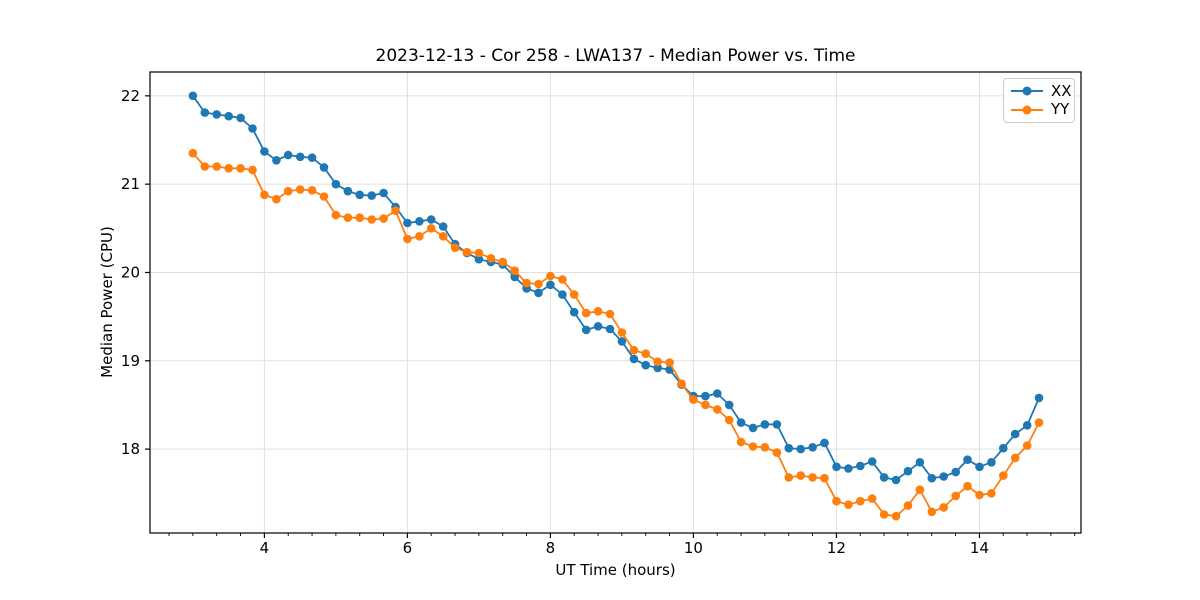 The height and width of the screenshot is (600, 1200). I want to click on legend-marker-yy, so click(1027, 109).